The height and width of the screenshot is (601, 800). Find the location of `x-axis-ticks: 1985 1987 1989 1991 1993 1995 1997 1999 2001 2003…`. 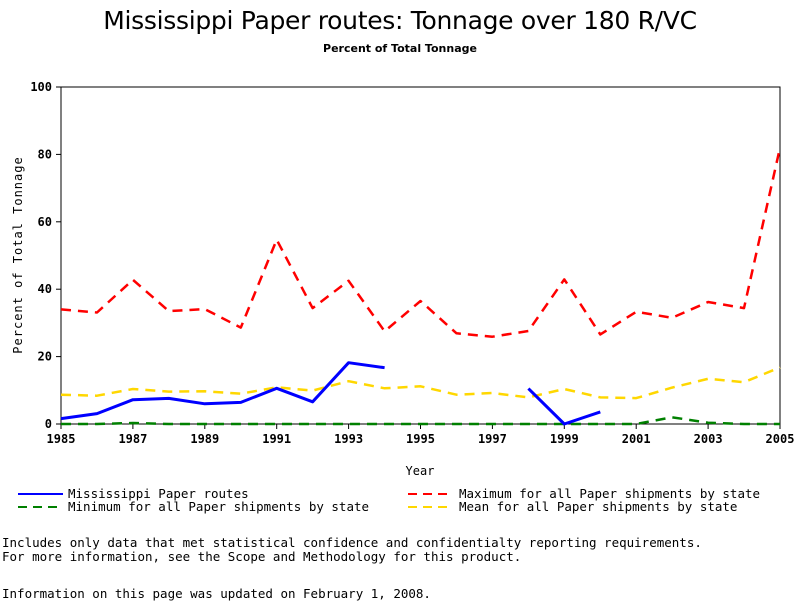

x-axis-ticks: 1985 1987 1989 1991 1993 1995 1997 1999 2001 2003… is located at coordinates (421, 435).